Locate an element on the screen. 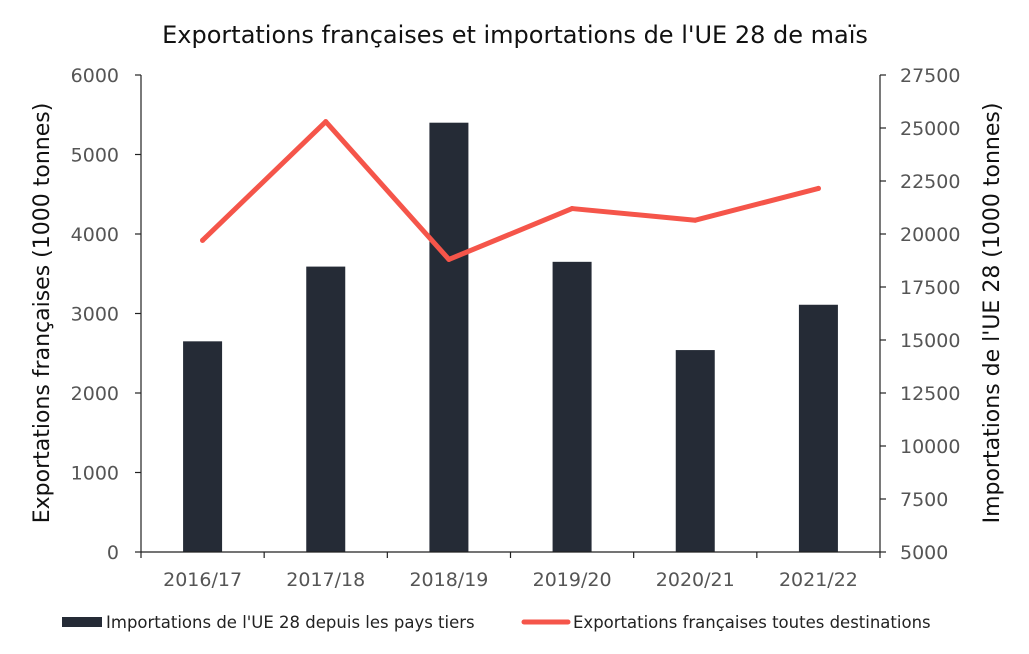 The image size is (1029, 654). x-tick-label: 2018/19 is located at coordinates (448, 580).